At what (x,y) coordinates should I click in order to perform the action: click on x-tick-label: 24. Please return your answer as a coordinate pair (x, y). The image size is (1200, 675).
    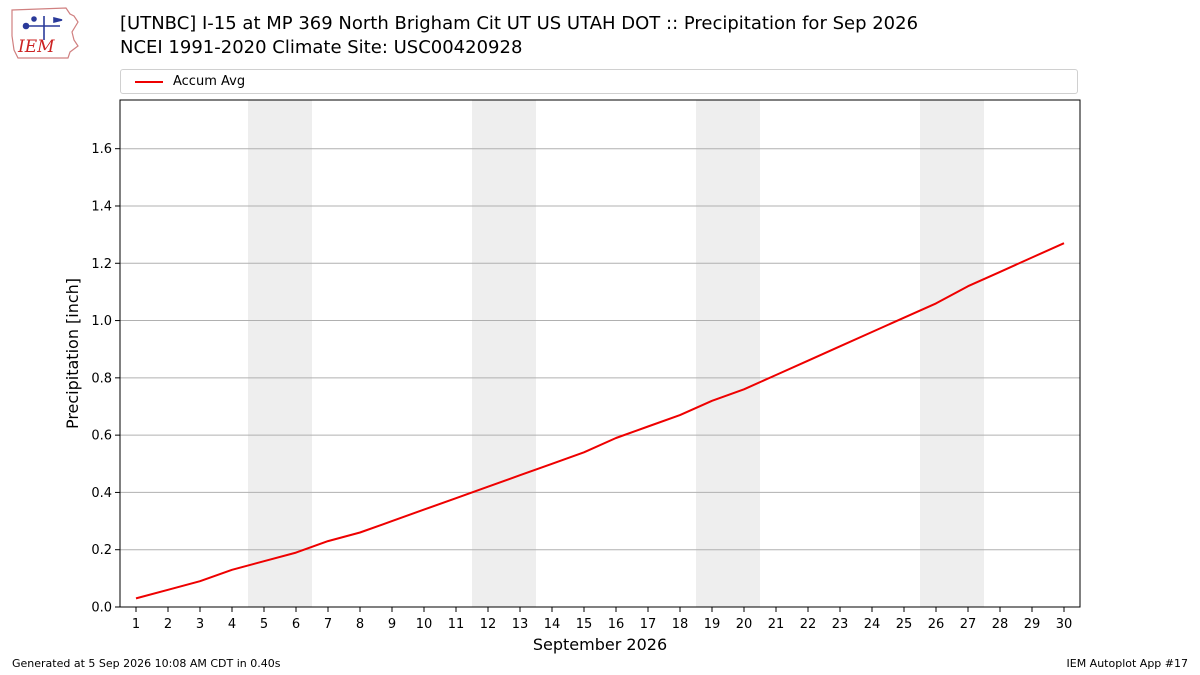
    Looking at the image, I should click on (872, 624).